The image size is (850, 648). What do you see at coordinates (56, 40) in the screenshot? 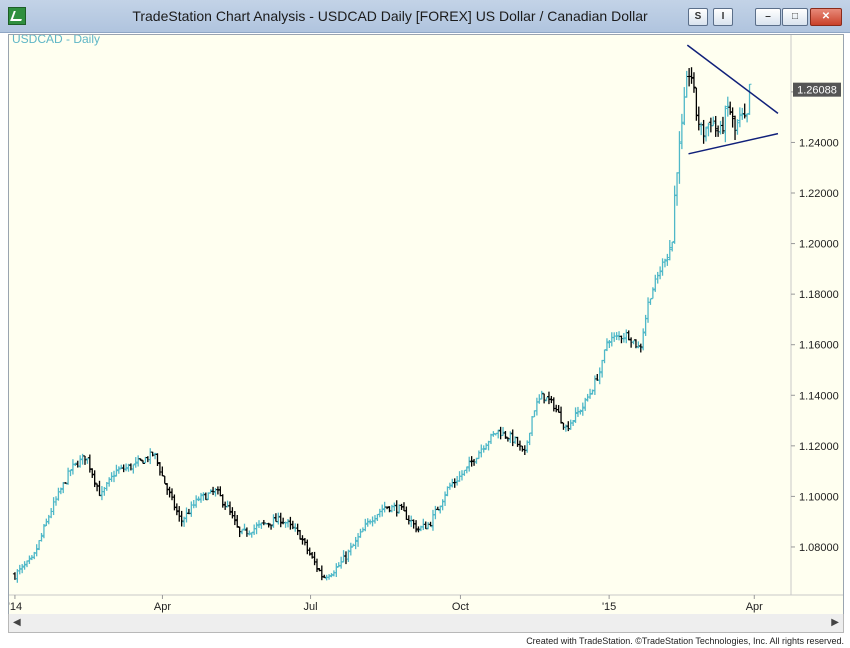
I see `chart-title: USDCAD - Daily` at bounding box center [56, 40].